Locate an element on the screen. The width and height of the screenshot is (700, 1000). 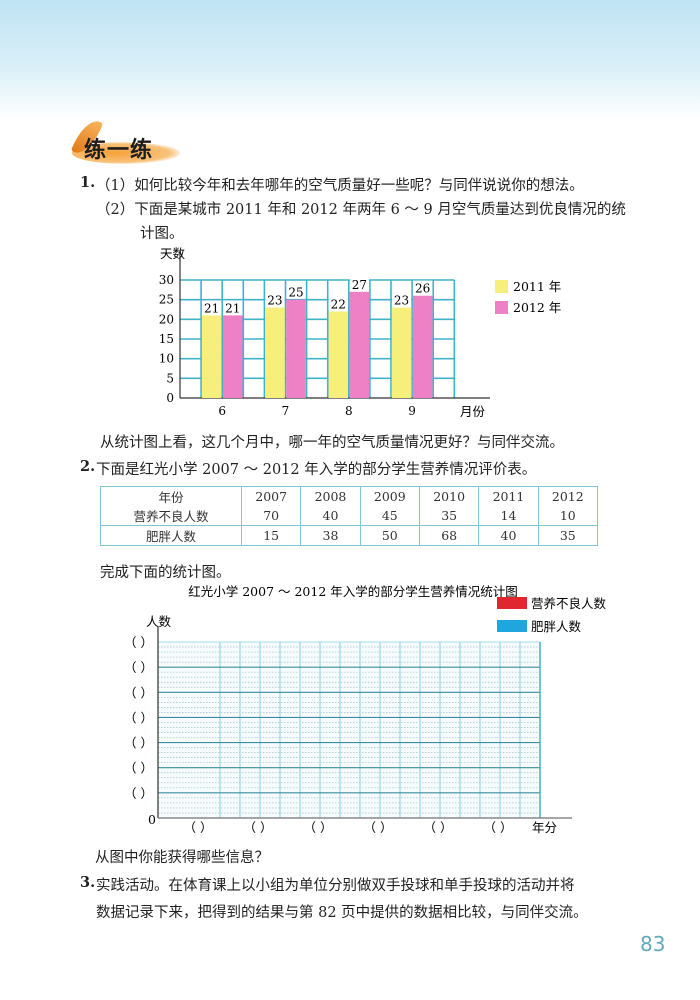
table-row: 营养不良人数 70 40 45 35 14 10 is located at coordinates (349, 516).